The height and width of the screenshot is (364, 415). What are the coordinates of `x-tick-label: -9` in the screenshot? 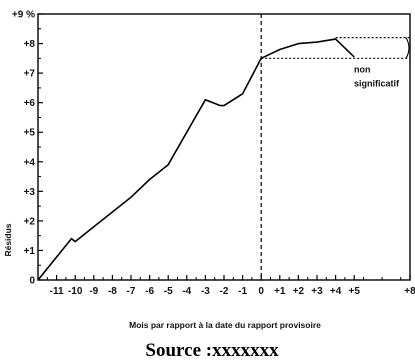 It's located at (93, 291).